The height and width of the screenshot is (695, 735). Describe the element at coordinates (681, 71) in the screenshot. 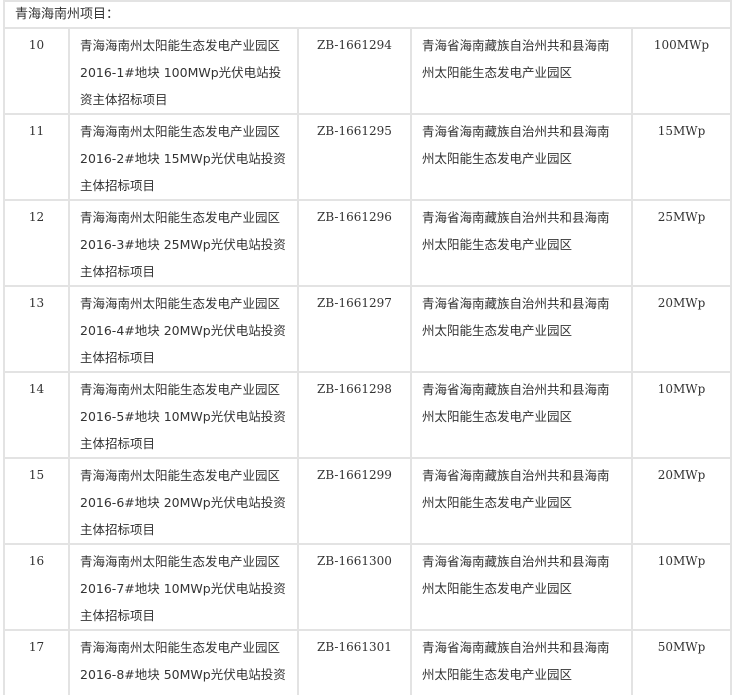

I see `project-capacity: 100MWp` at that location.